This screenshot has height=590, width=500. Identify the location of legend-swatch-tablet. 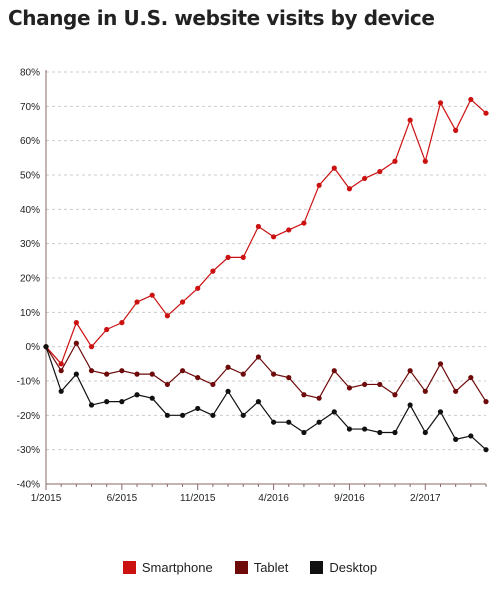
(241, 567).